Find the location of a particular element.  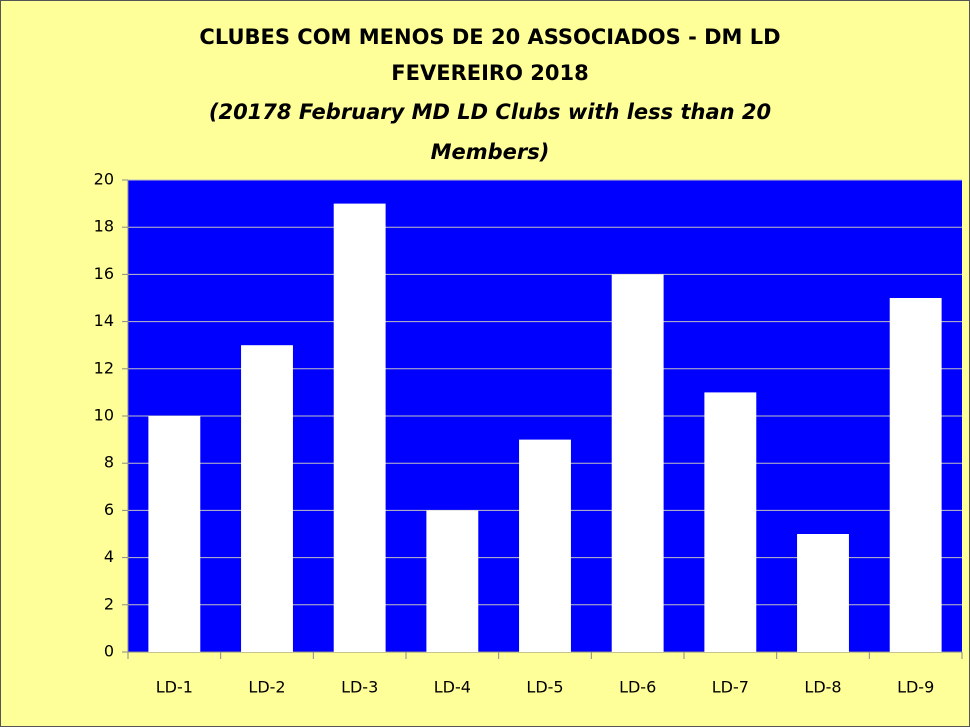

y-tick-label: 18 is located at coordinates (104, 226).